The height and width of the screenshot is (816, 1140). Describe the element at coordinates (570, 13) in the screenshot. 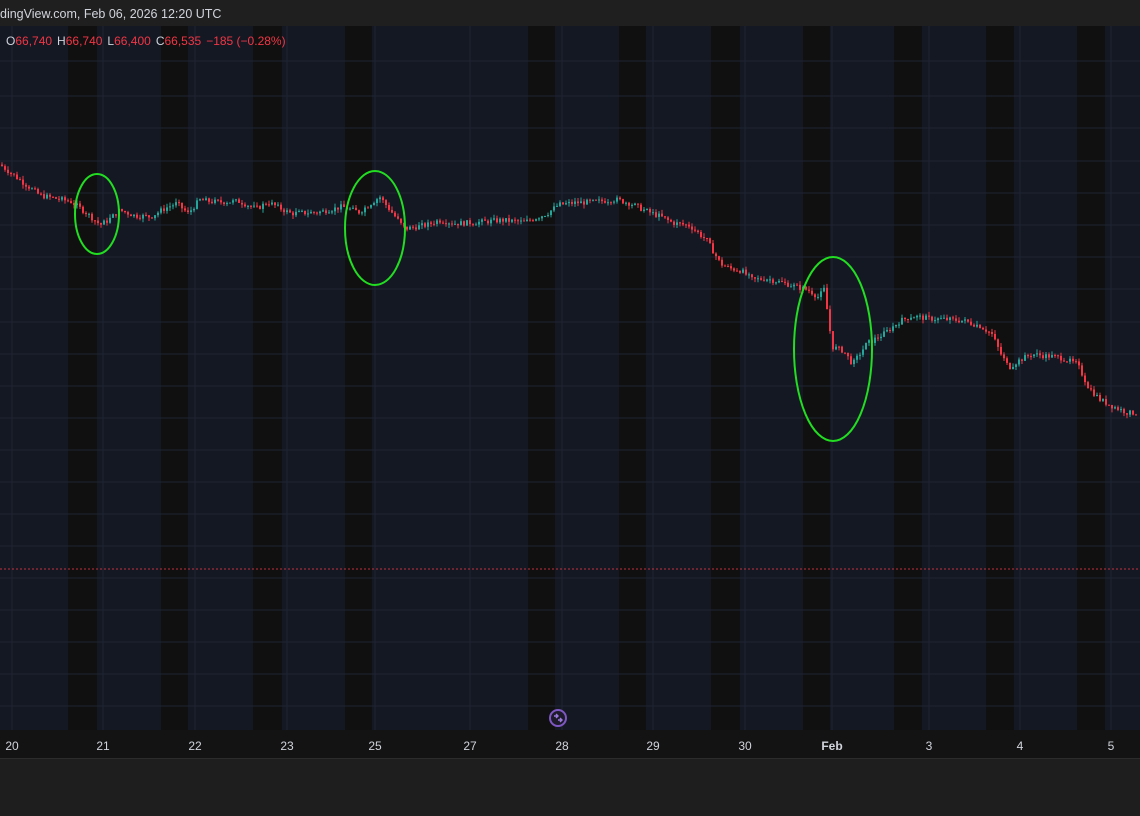

I see `header-bar: dingView.com, Feb 06, 2026 12:20 UTC` at that location.